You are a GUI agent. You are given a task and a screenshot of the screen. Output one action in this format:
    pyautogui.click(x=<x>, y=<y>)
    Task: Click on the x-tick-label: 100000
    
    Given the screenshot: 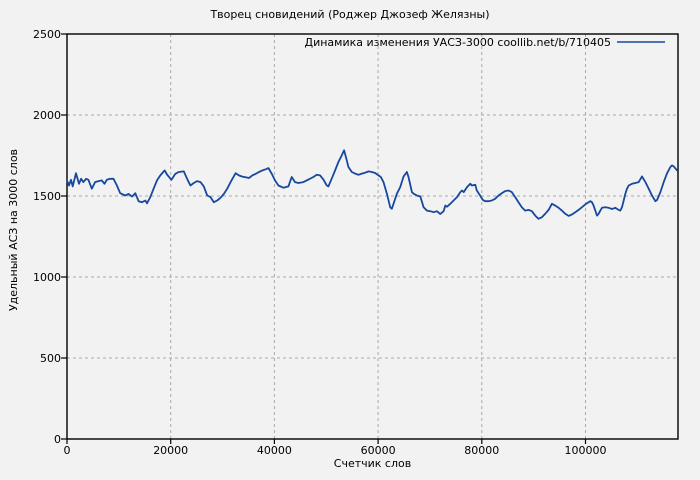 What is the action you would take?
    pyautogui.click(x=585, y=450)
    